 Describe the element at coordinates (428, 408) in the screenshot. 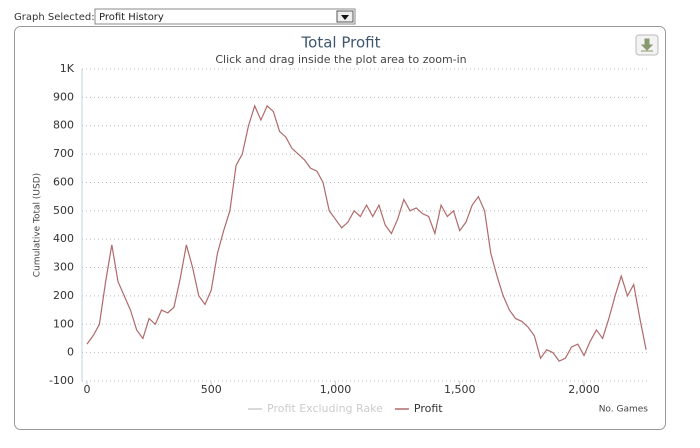

I see `legend-label: Profit` at that location.